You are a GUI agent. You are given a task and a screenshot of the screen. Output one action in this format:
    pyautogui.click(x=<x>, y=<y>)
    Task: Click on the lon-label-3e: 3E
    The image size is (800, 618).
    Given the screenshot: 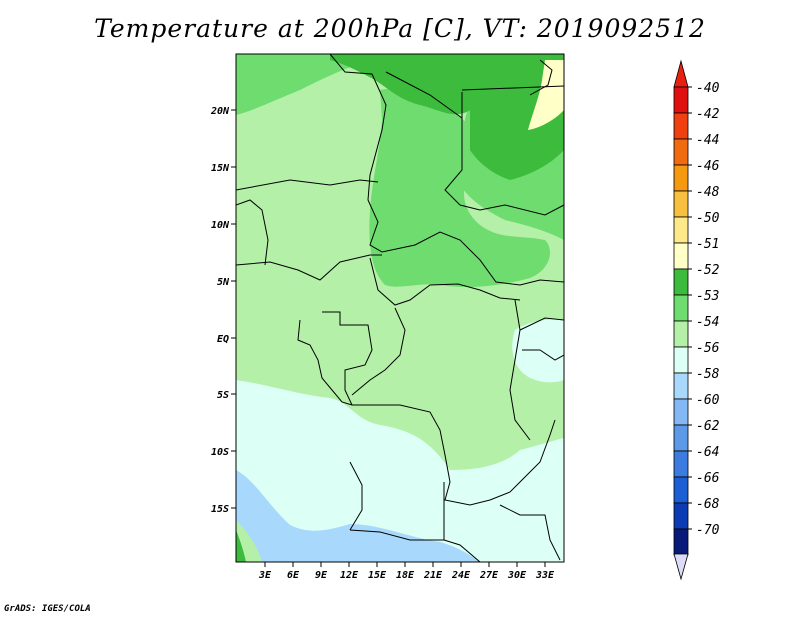 What is the action you would take?
    pyautogui.click(x=265, y=575)
    